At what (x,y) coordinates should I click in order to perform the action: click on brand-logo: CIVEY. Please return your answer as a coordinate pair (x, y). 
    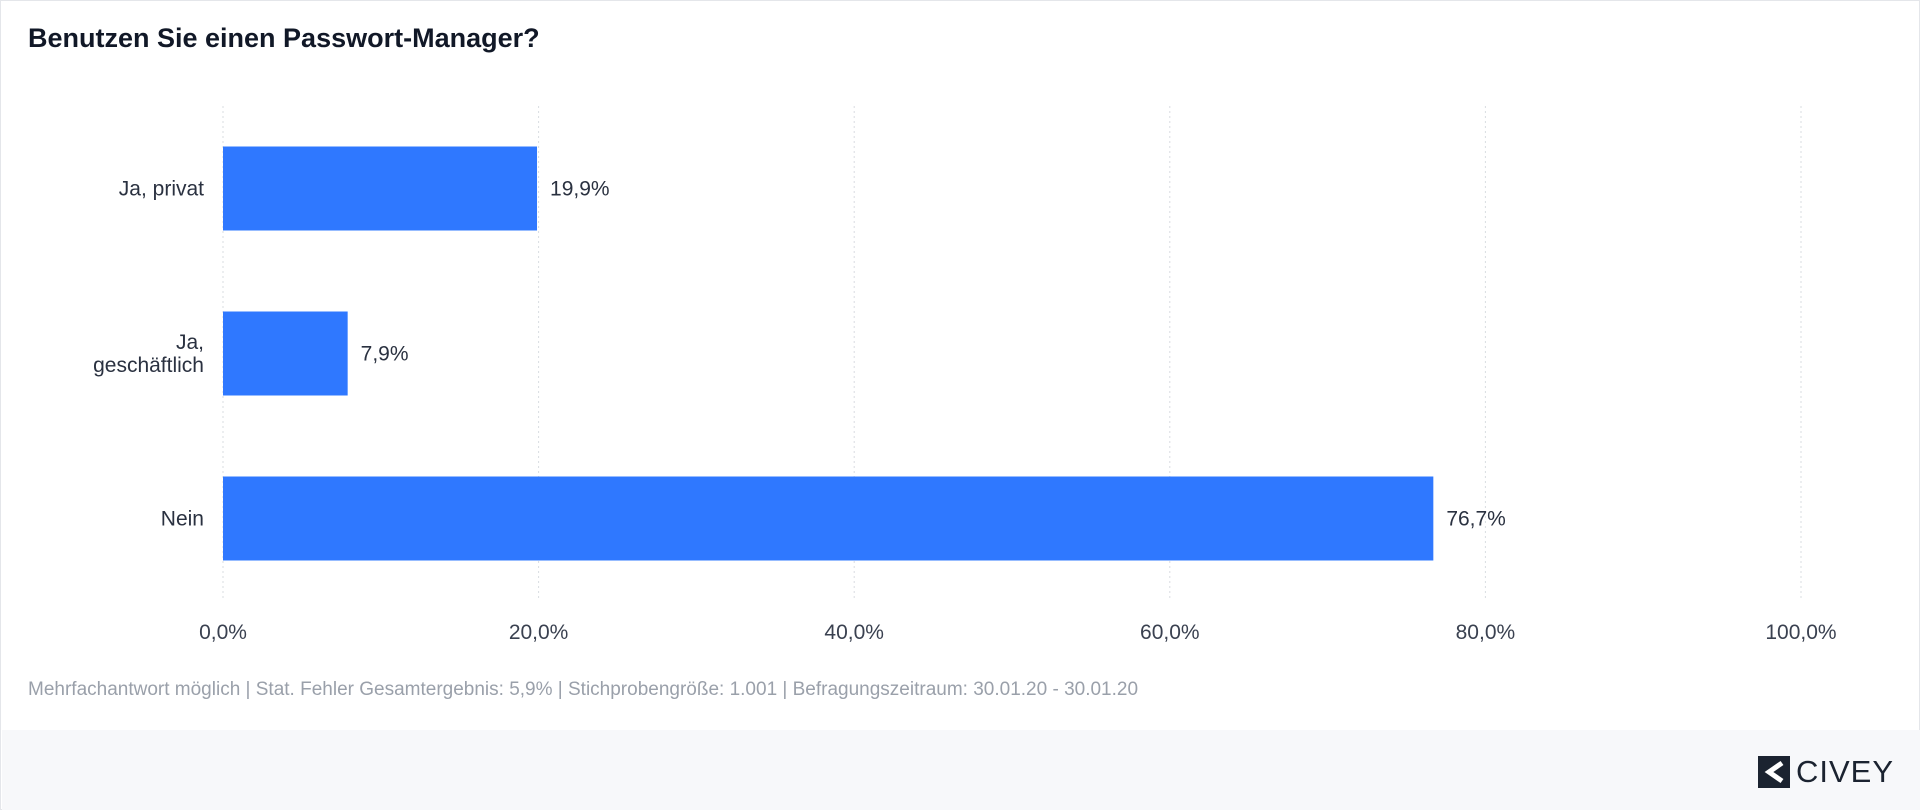
    Looking at the image, I should click on (1825, 772).